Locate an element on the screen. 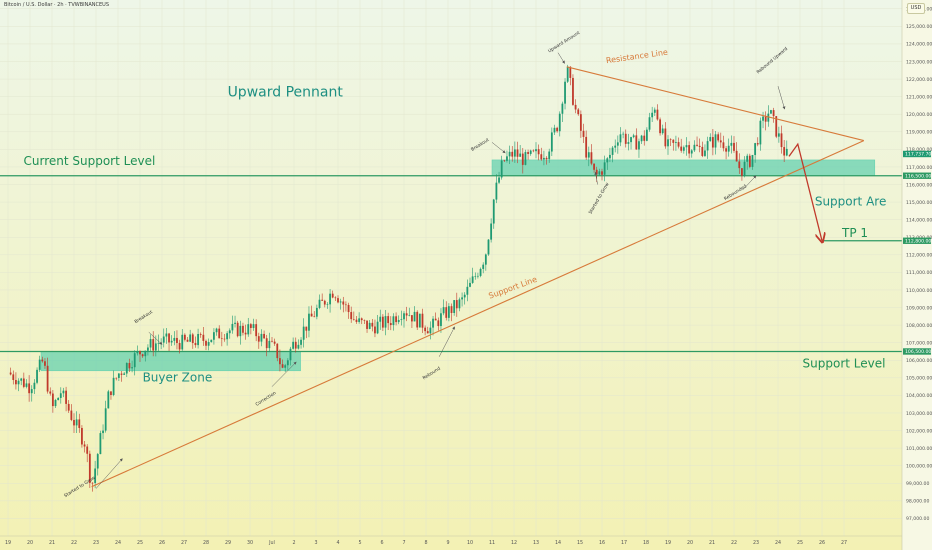  time-tick-label: 30 is located at coordinates (250, 543).